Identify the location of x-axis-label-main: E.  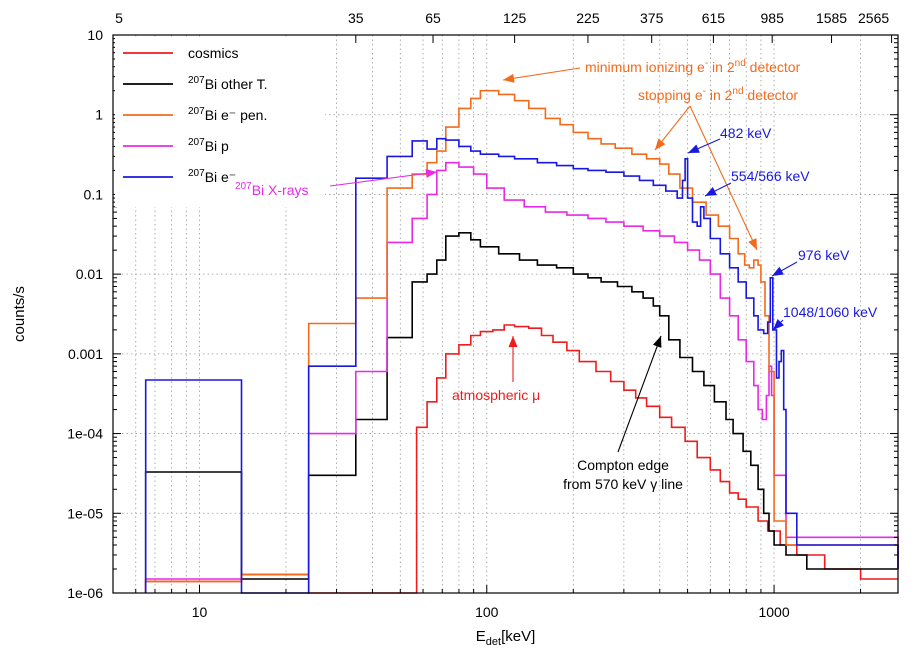
(481, 636).